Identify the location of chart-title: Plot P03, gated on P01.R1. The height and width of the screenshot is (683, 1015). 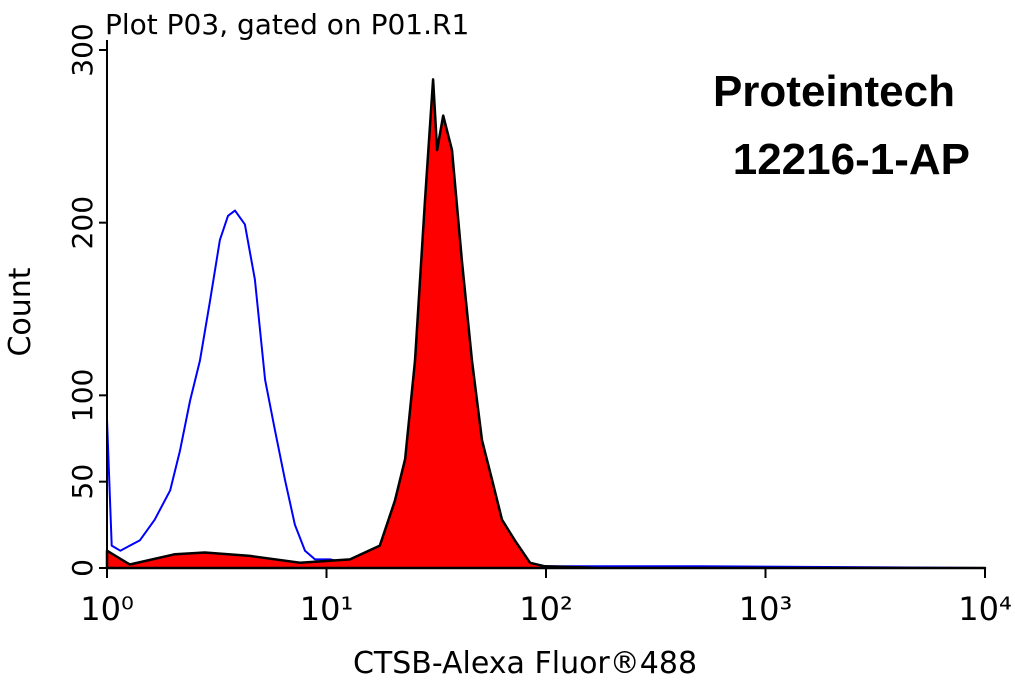
(287, 24).